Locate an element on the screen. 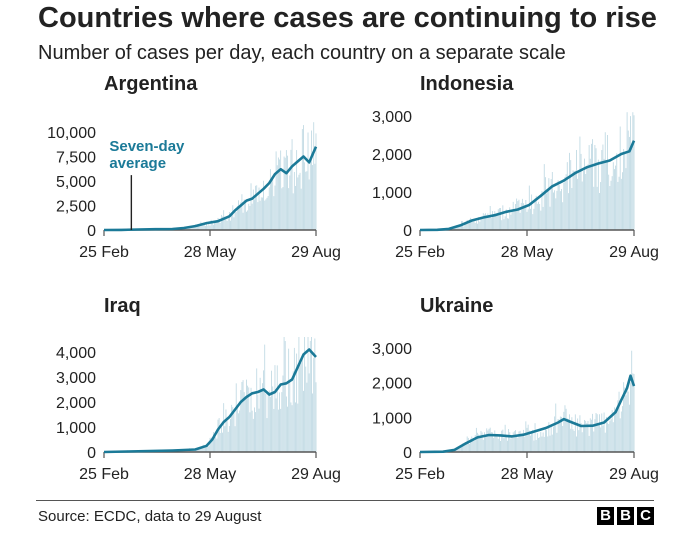  y-tick-label: 5,000 is located at coordinates (76, 182).